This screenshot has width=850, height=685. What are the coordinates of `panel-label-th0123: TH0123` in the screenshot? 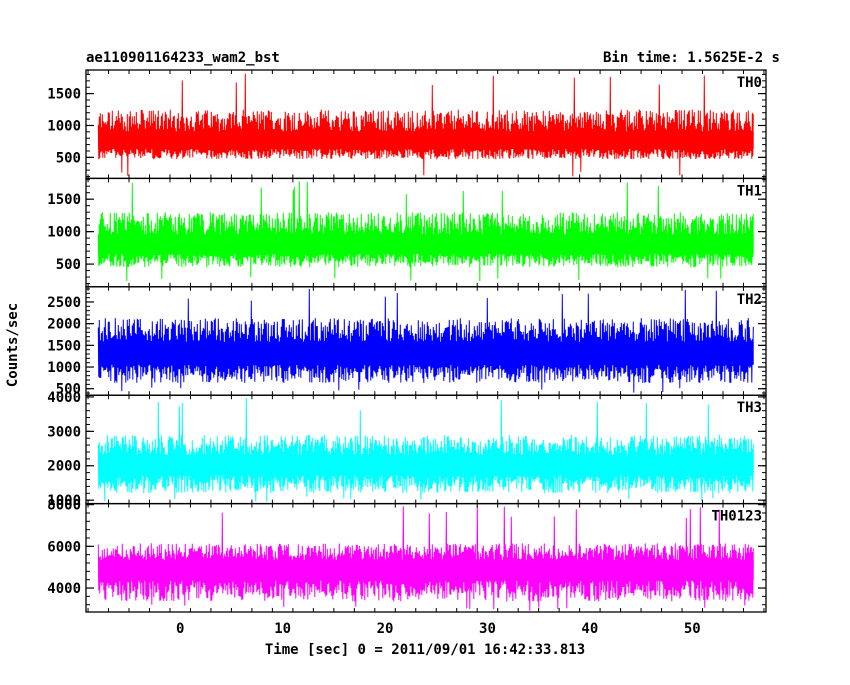 It's located at (736, 517).